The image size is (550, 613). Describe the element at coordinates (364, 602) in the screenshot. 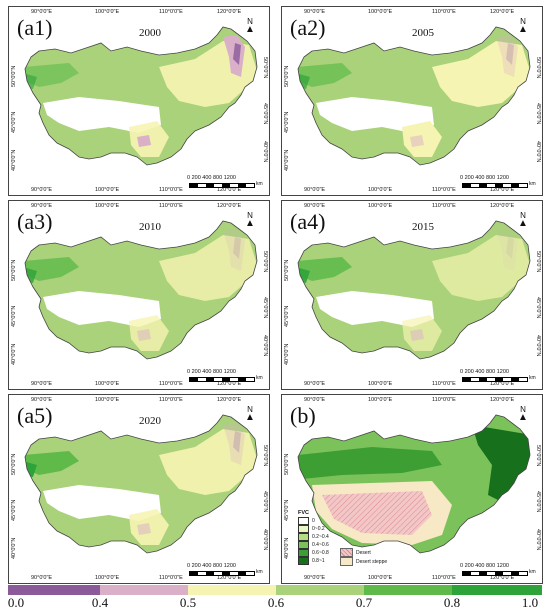

I see `colorbar-tick: 0.7` at that location.